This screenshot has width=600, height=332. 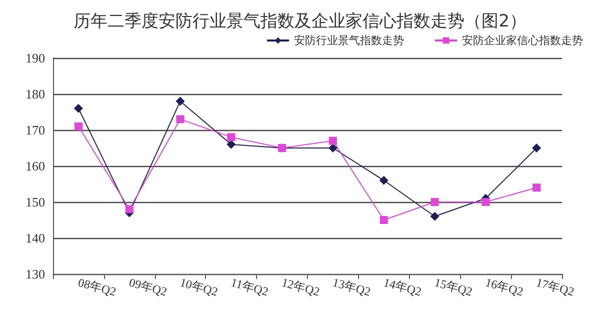 What do you see at coordinates (148, 287) in the screenshot?
I see `x-tick-label: 09年Q2` at bounding box center [148, 287].